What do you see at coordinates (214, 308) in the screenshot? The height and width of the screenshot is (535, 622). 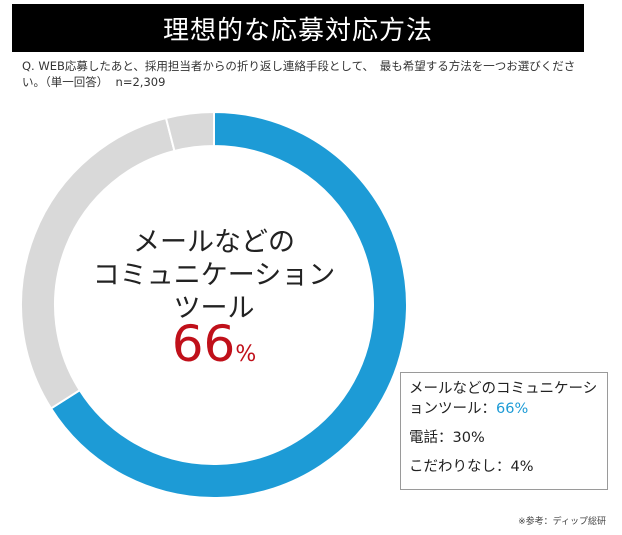 I see `center-label-line3: ツール` at bounding box center [214, 308].